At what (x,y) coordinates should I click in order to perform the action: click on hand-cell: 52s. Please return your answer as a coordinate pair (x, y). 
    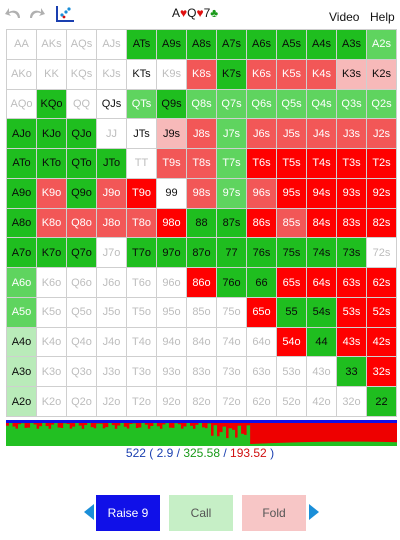
    Looking at the image, I should click on (381, 312).